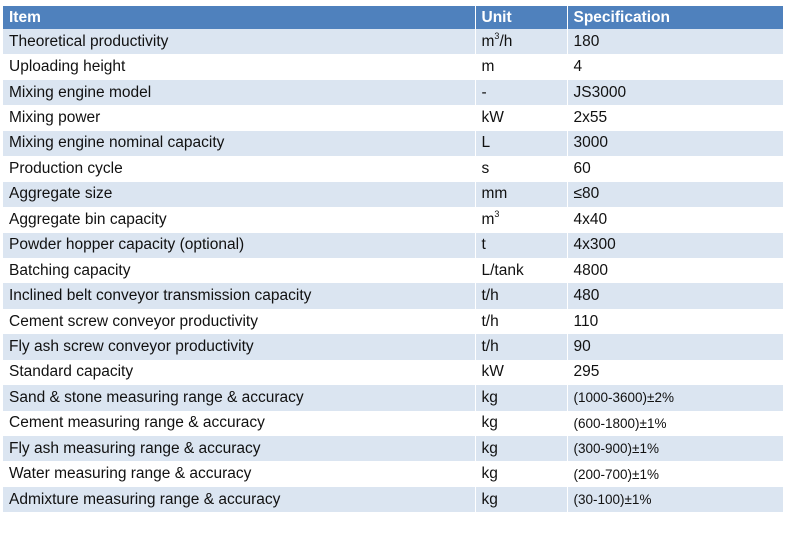  I want to click on table-row: Mixing power kW 2x55, so click(393, 118).